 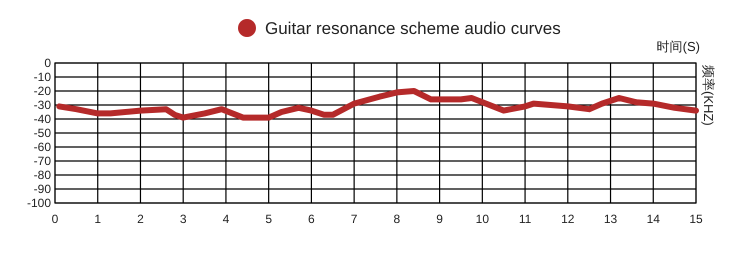 What do you see at coordinates (268, 219) in the screenshot?
I see `x-tick-label: 5` at bounding box center [268, 219].